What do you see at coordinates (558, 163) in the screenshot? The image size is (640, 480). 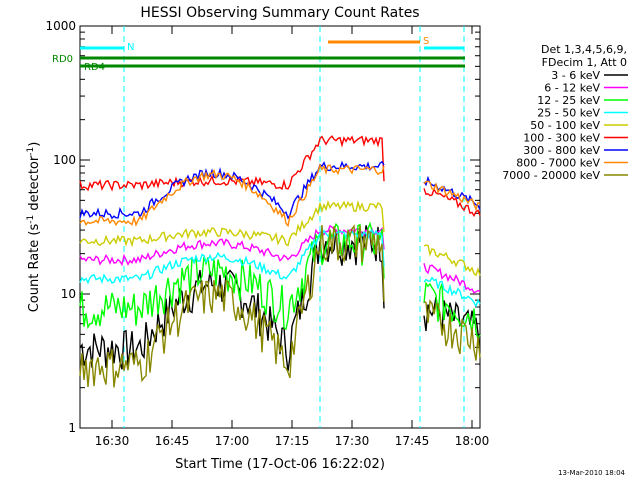 I see `legend-entry-label: 800 - 7000 keV` at bounding box center [558, 163].